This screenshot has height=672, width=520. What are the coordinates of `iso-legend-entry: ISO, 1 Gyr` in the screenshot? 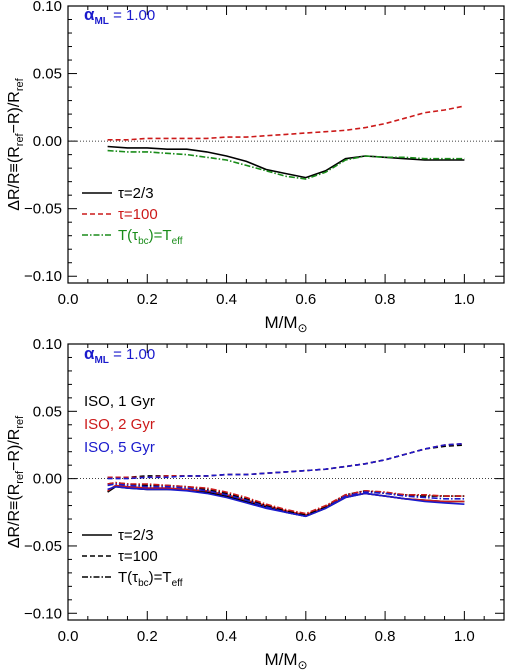 It's located at (119, 401).